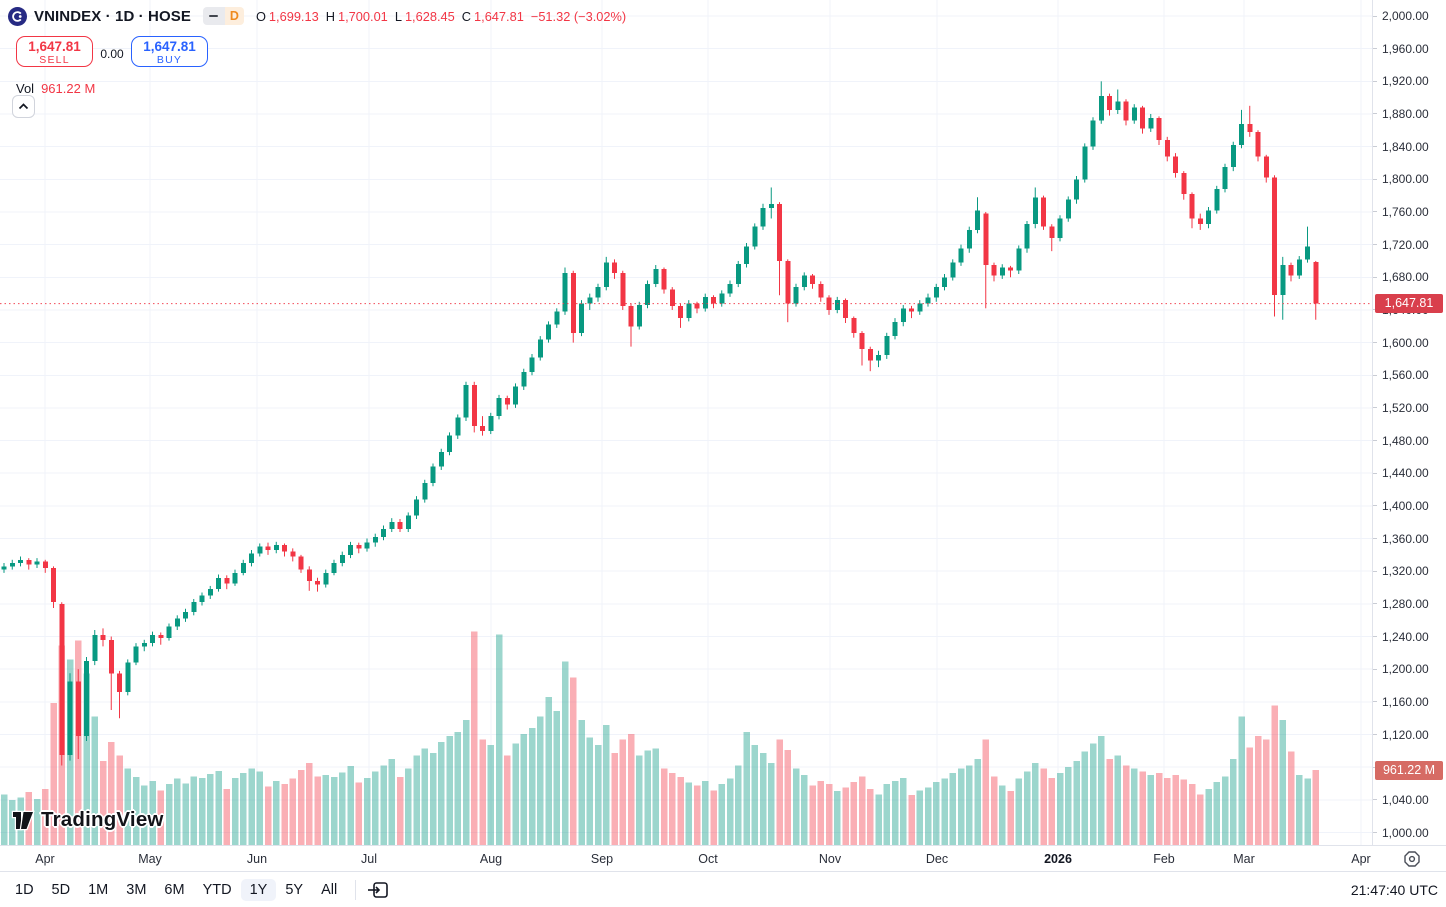 The width and height of the screenshot is (1446, 907). Describe the element at coordinates (378, 890) in the screenshot. I see `go-to-date-button` at that location.